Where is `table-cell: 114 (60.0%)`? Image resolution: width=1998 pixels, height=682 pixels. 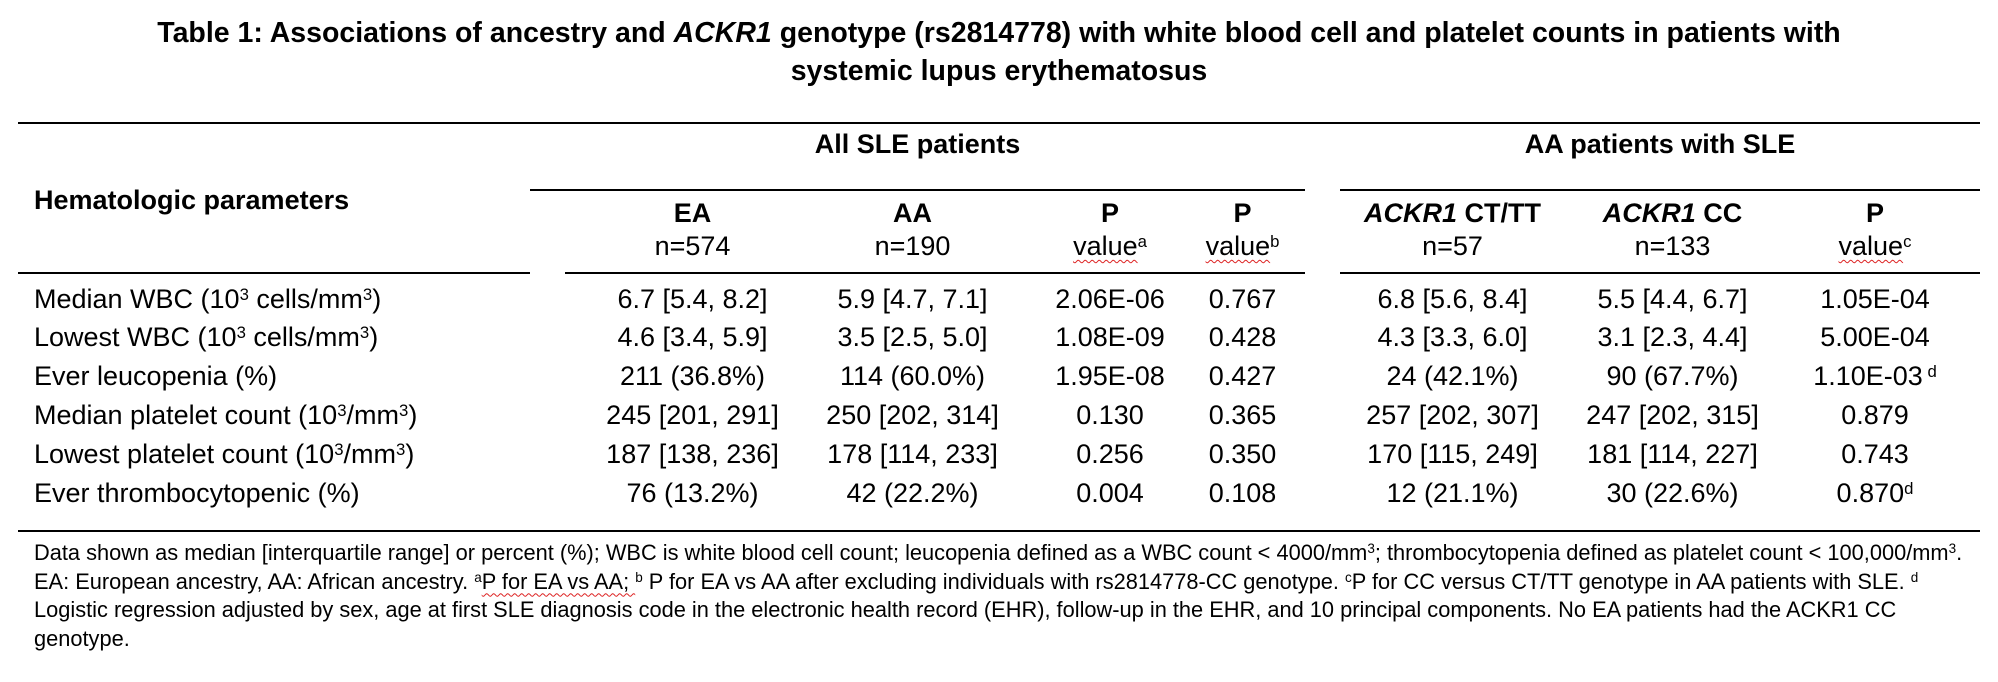
table-cell: 114 (60.0%) is located at coordinates (912, 376).